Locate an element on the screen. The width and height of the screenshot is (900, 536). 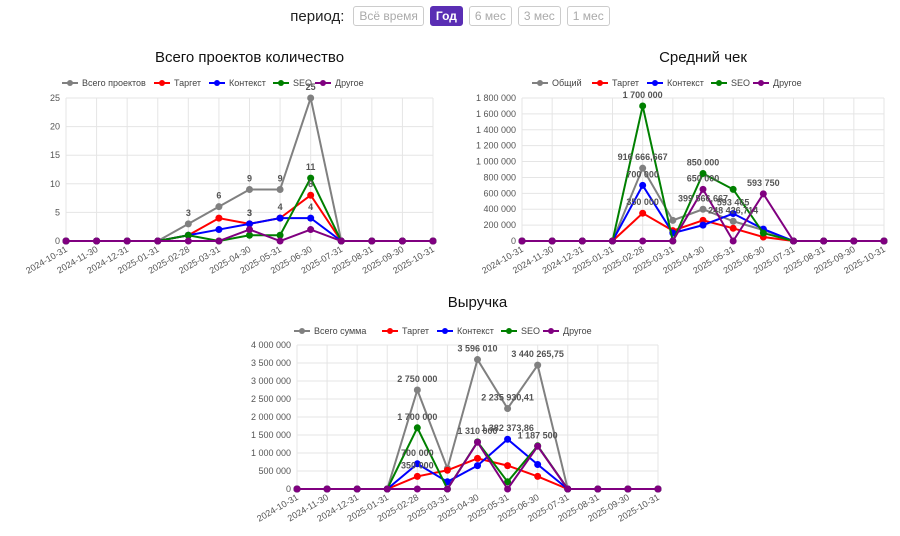
legend-item: Всего проектов is located at coordinates (104, 83).